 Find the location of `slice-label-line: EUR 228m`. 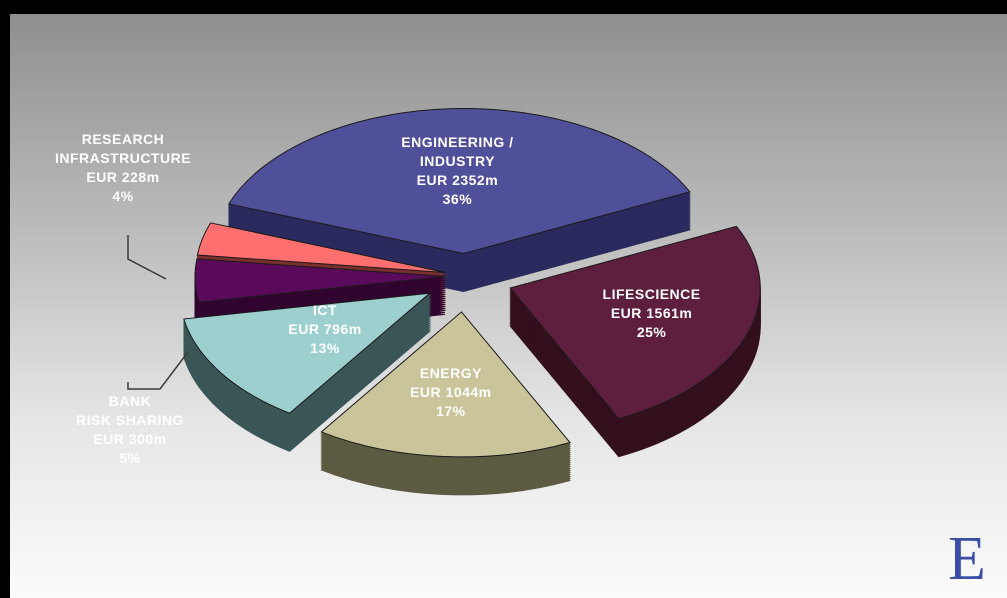

slice-label-line: EUR 228m is located at coordinates (122, 177).